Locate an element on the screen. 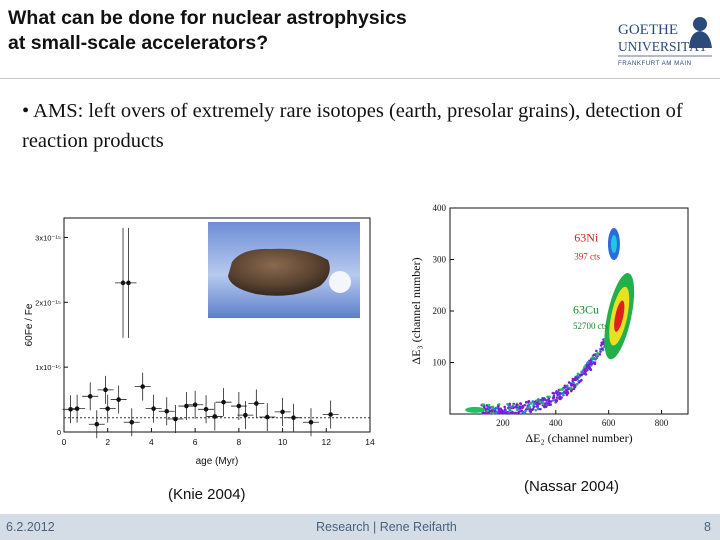  y-tick-label: 2x10⁻¹⁵ is located at coordinates (48, 302).